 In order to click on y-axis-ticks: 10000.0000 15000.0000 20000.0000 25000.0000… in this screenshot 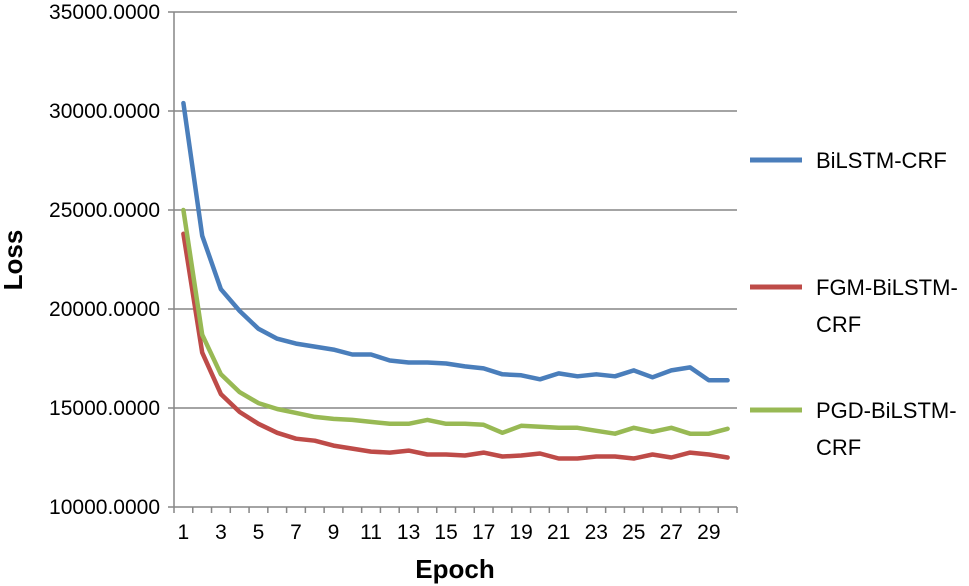, I will do `click(111, 260)`.